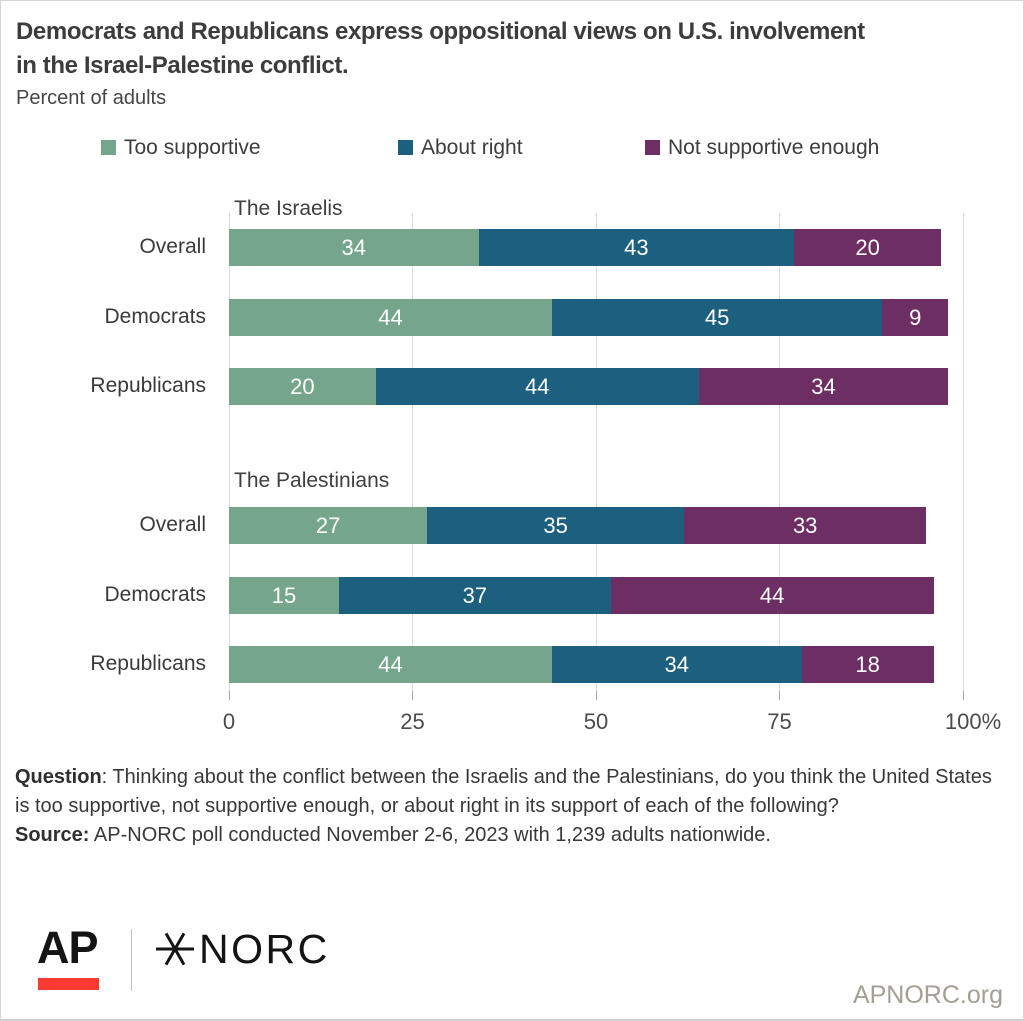  What do you see at coordinates (774, 147) in the screenshot?
I see `legend-label: Not supportive enough` at bounding box center [774, 147].